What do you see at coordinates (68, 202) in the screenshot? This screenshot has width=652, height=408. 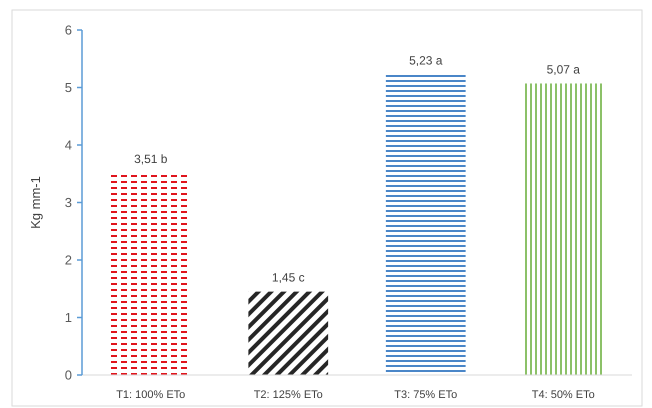 I see `y-tick-label: 3` at bounding box center [68, 202].